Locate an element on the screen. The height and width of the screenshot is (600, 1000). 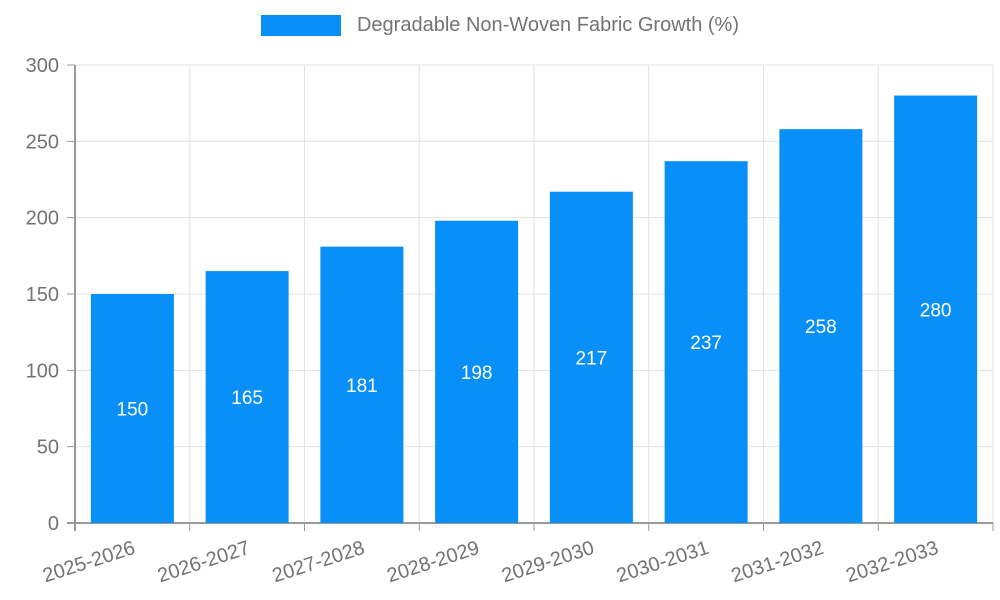
y-tick-label: 300 is located at coordinates (42, 66).